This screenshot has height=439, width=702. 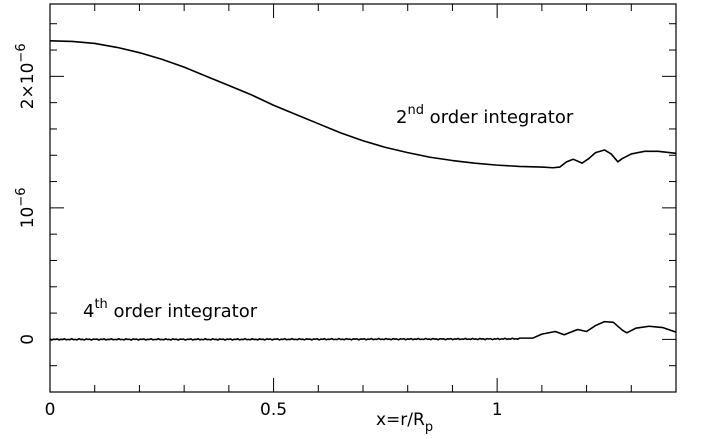 I want to click on x-tick-label: 0.5, so click(x=273, y=410).